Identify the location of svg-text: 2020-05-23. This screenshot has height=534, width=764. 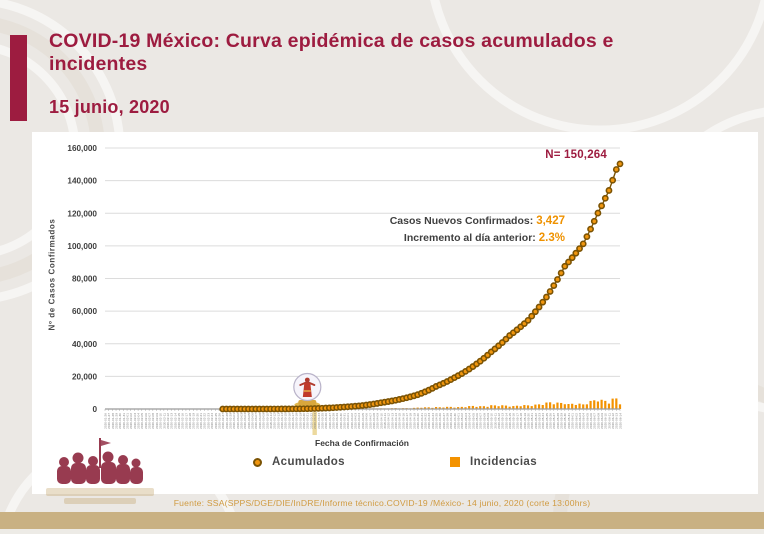
(539, 421).